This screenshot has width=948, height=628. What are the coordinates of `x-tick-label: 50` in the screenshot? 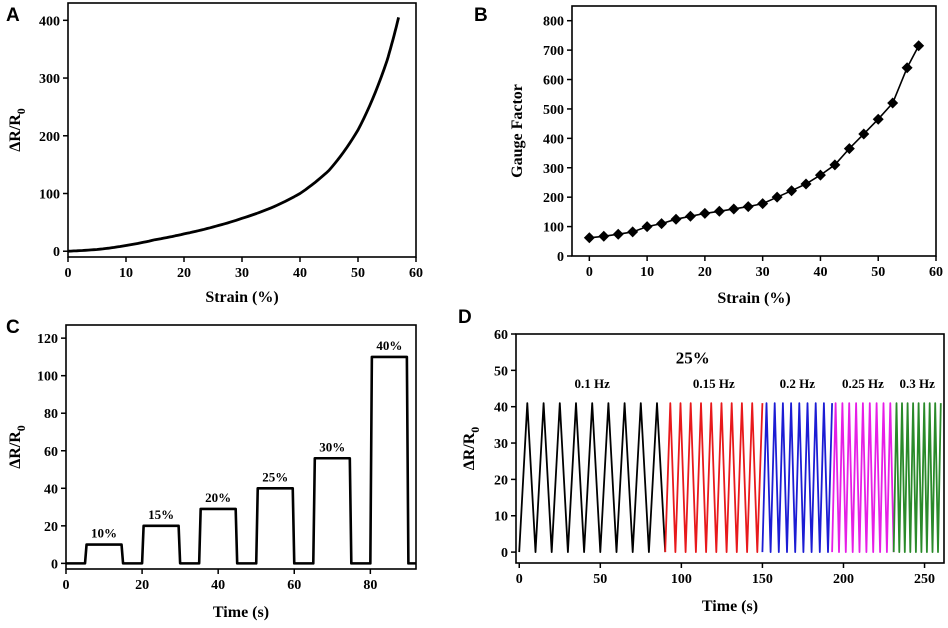 It's located at (358, 273).